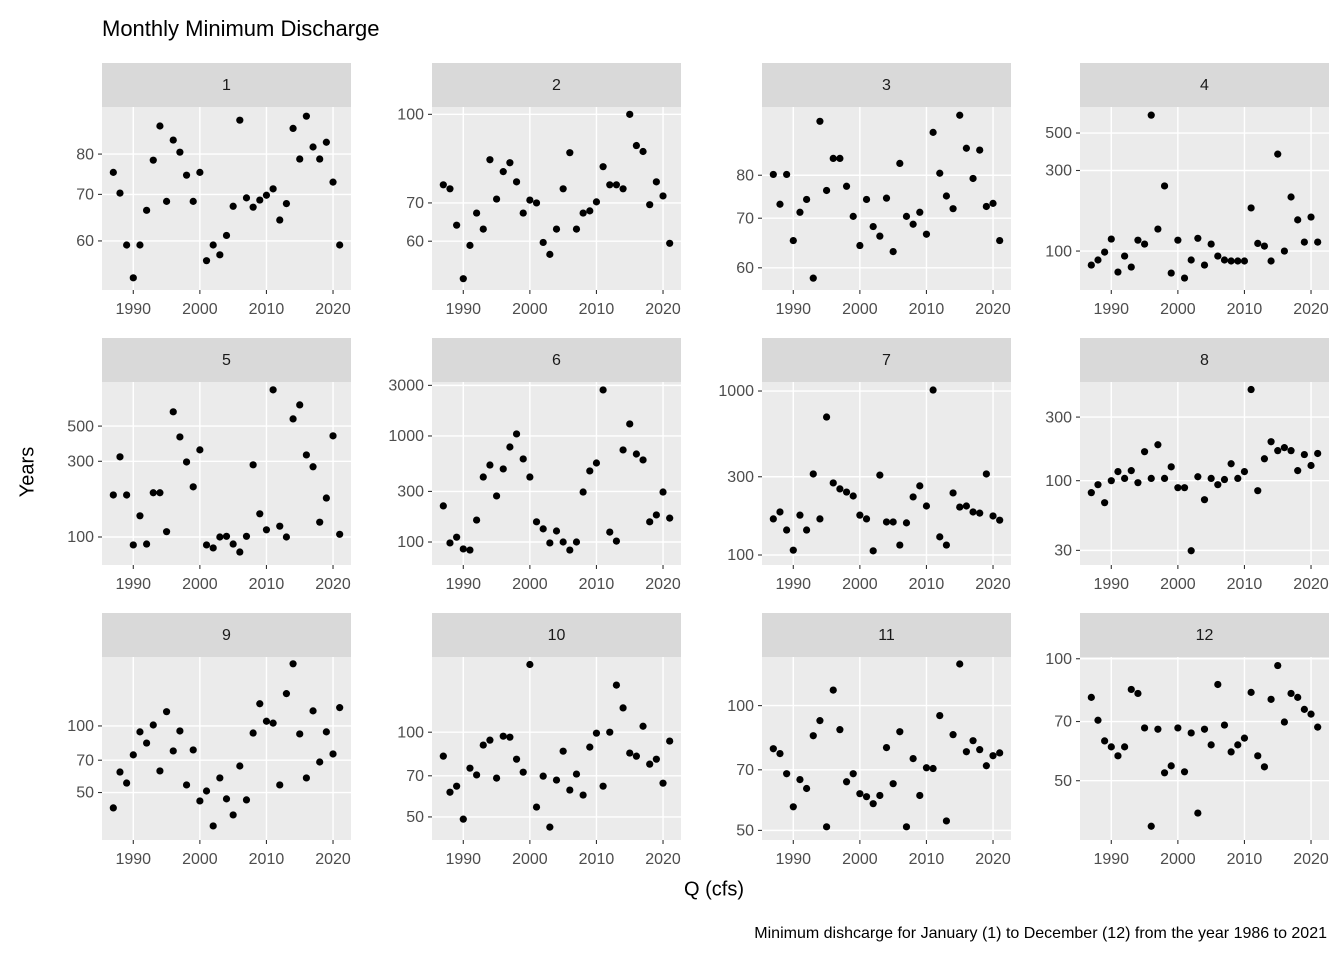 The image size is (1344, 960). What do you see at coordinates (406, 436) in the screenshot?
I see `y-tick-label: 1000` at bounding box center [406, 436].